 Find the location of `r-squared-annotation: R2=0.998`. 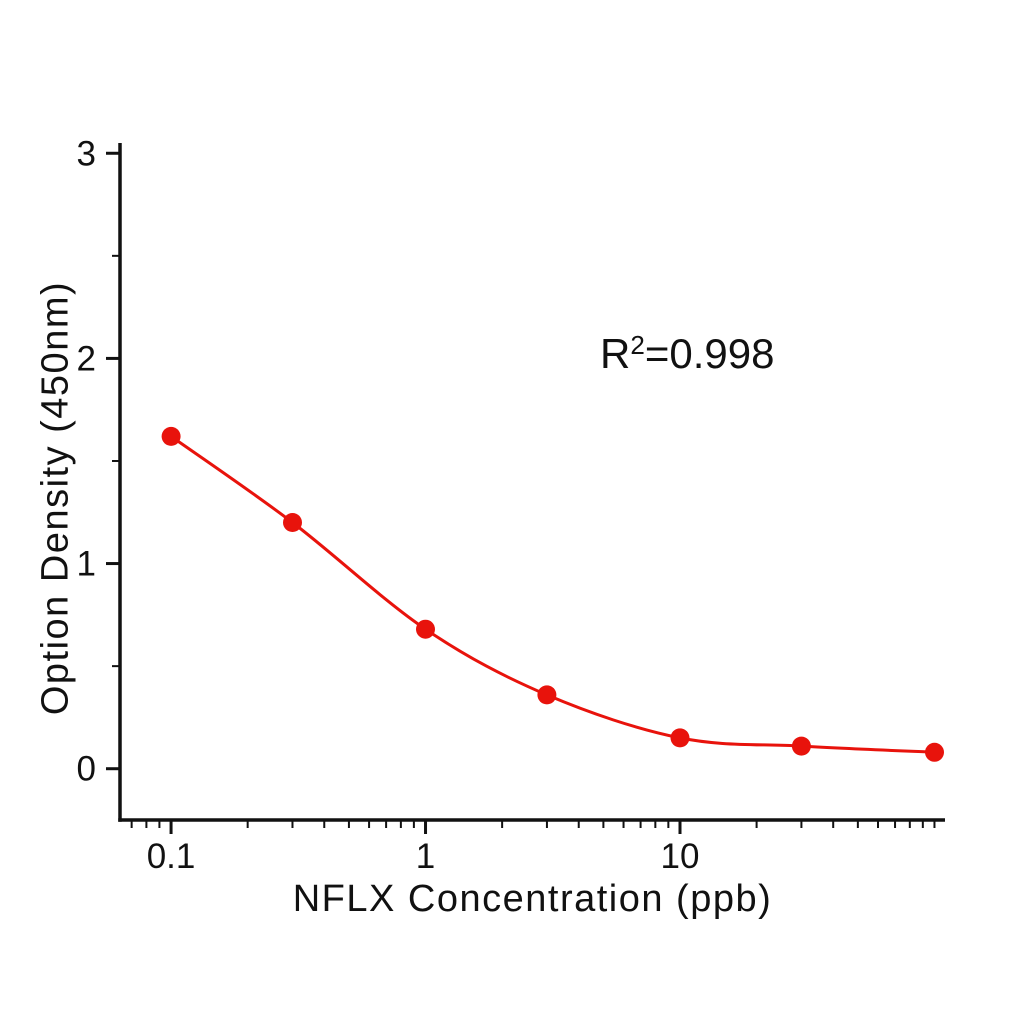

r-squared-annotation: R2=0.998 is located at coordinates (687, 354).